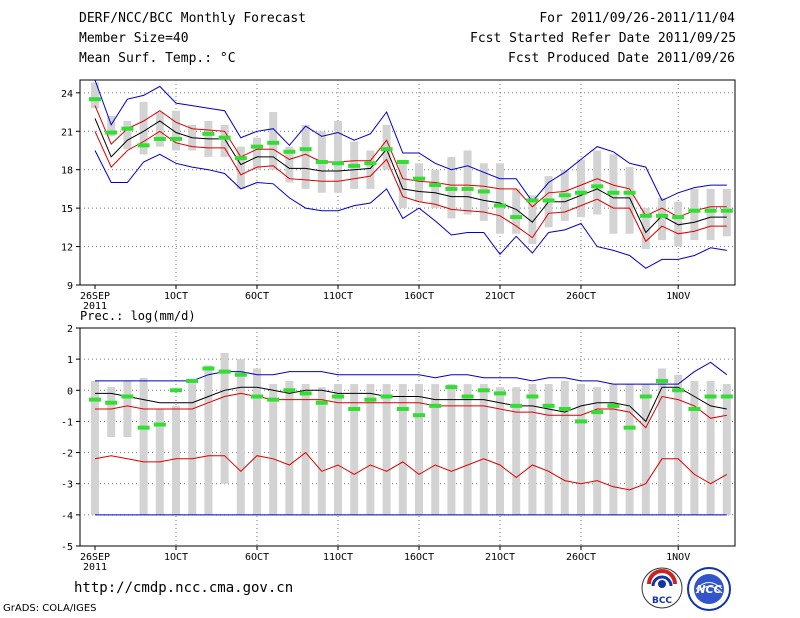 This screenshot has height=618, width=800. Describe the element at coordinates (411, 373) in the screenshot. I see `precipitation-series-max` at that location.